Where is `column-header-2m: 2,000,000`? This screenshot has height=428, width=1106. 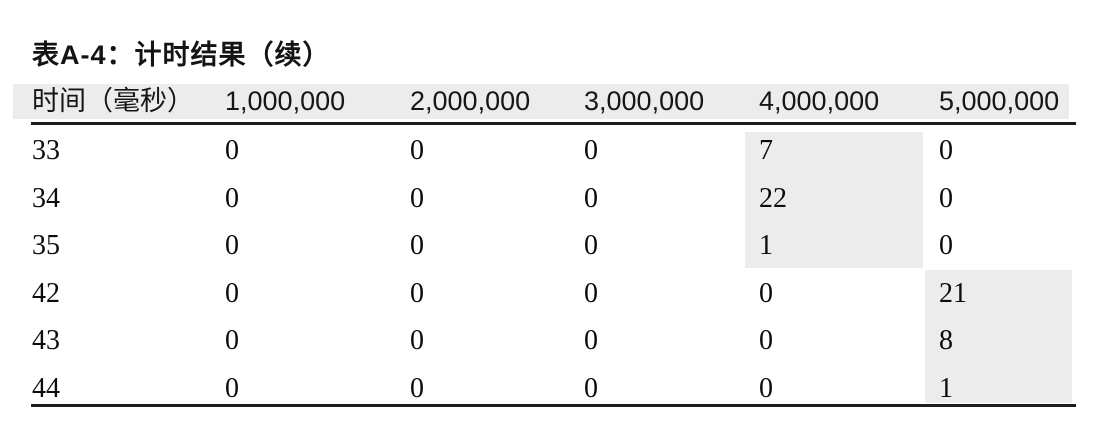 column-header-2m: 2,000,000 is located at coordinates (470, 101).